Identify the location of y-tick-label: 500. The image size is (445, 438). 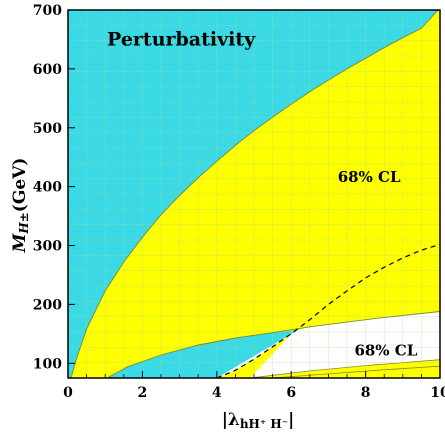
(47, 129).